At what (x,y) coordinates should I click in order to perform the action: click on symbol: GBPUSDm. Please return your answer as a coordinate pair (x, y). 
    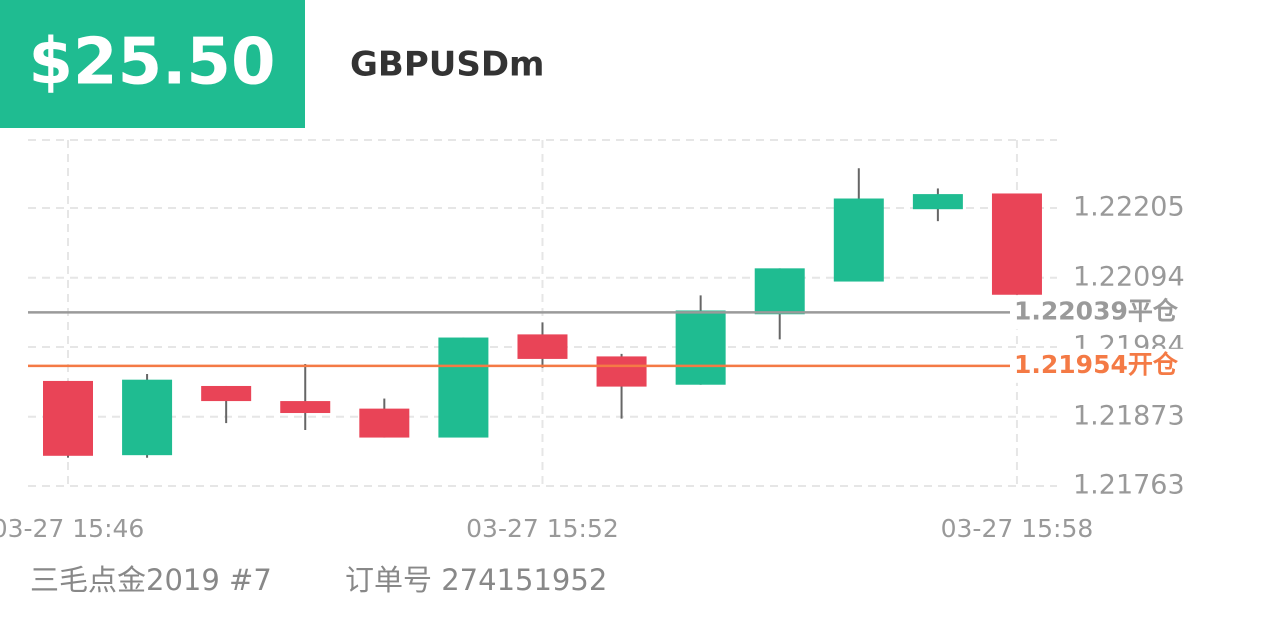
    Looking at the image, I should click on (447, 65).